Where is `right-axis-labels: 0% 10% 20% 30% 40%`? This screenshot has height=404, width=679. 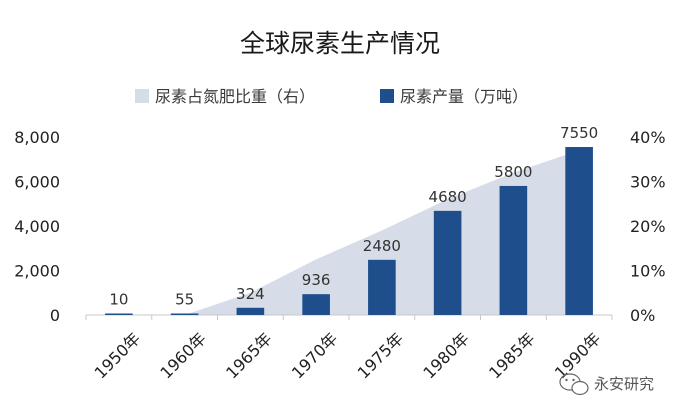
right-axis-labels: 0% 10% 20% 30% 40% is located at coordinates (648, 226).